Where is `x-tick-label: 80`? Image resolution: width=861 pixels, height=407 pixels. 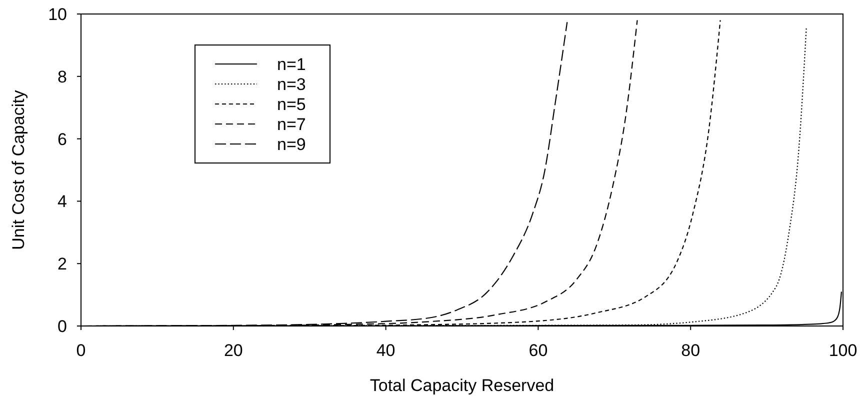
x-tick-label: 80 is located at coordinates (690, 350).